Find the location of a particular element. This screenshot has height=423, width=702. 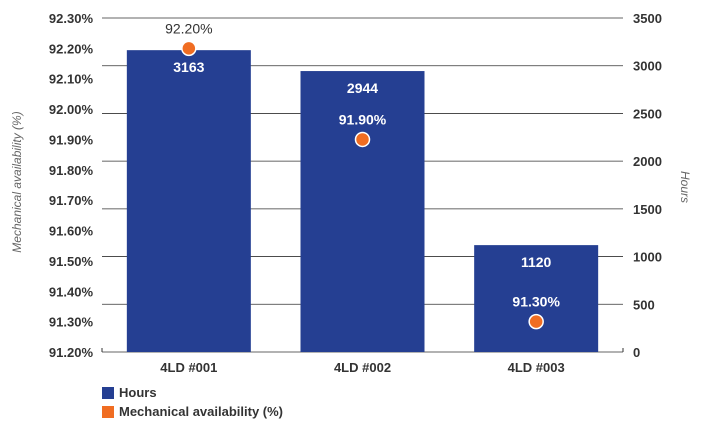

legend-label-hours: Hours is located at coordinates (138, 392).